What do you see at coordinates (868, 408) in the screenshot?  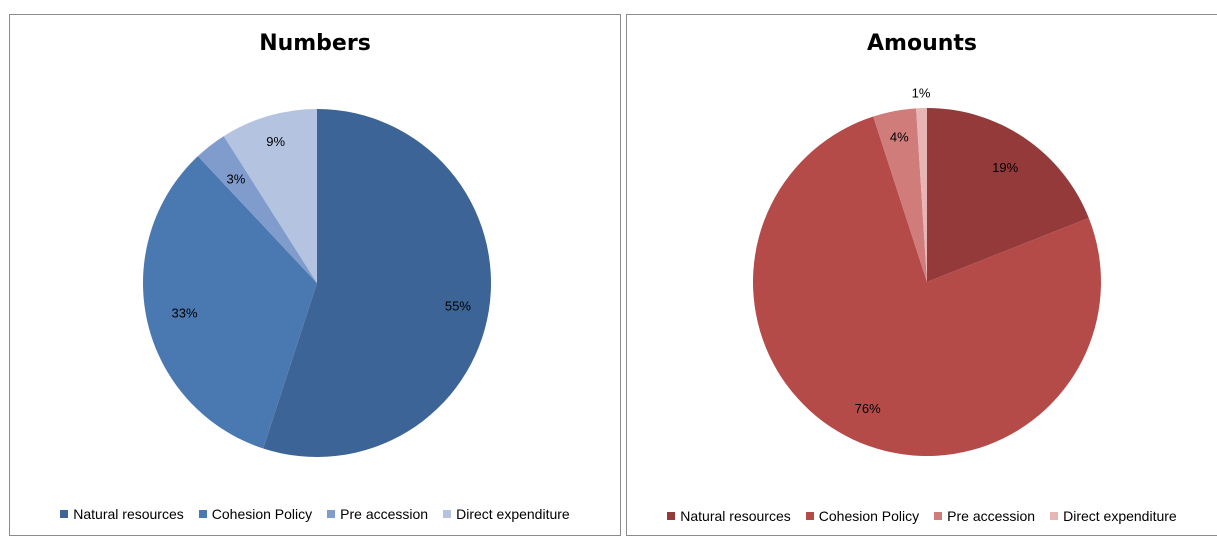 I see `data-label-cohesion-policy: 76%` at bounding box center [868, 408].